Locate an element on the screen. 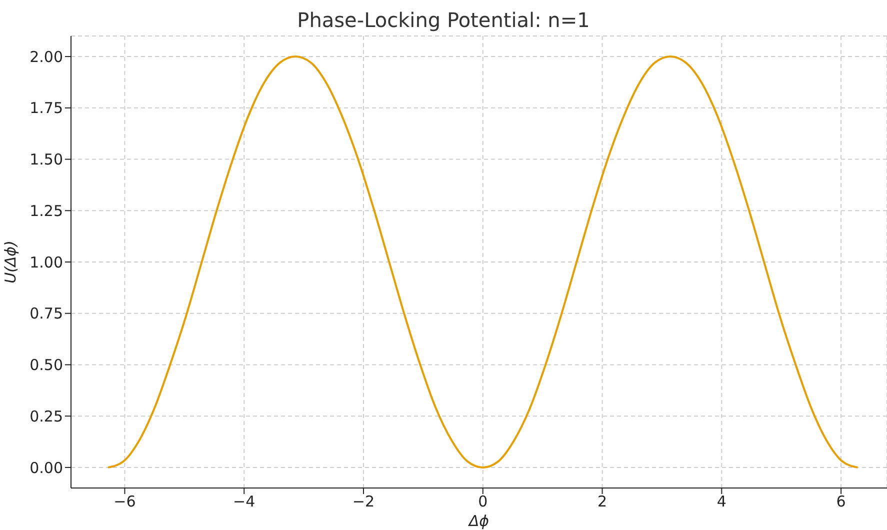  x-tick-label: 6 is located at coordinates (841, 501).